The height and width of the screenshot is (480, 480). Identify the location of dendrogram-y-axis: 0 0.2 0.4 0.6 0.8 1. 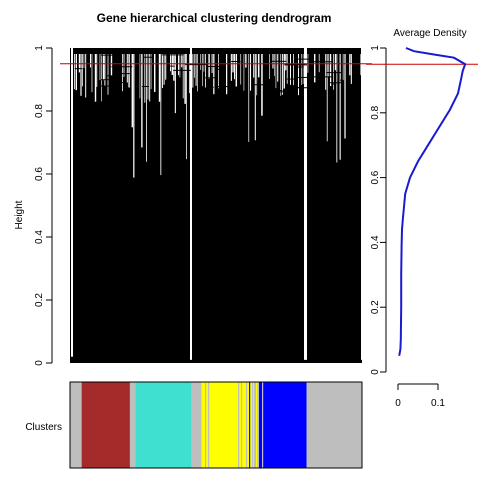
(43, 205).